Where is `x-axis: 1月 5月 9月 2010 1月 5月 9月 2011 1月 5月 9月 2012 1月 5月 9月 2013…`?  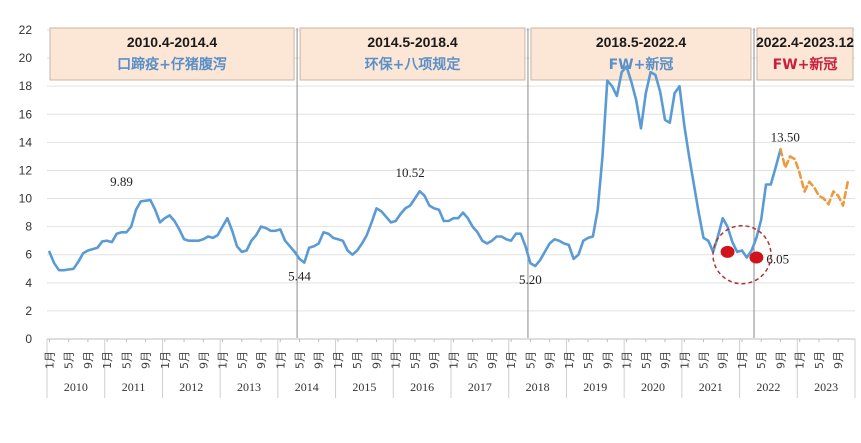 x-axis: 1月 5月 9月 2010 1月 5月 9月 2011 1月 5月 9月 2012 1月 5月 9月 2013… is located at coordinates (449, 368).